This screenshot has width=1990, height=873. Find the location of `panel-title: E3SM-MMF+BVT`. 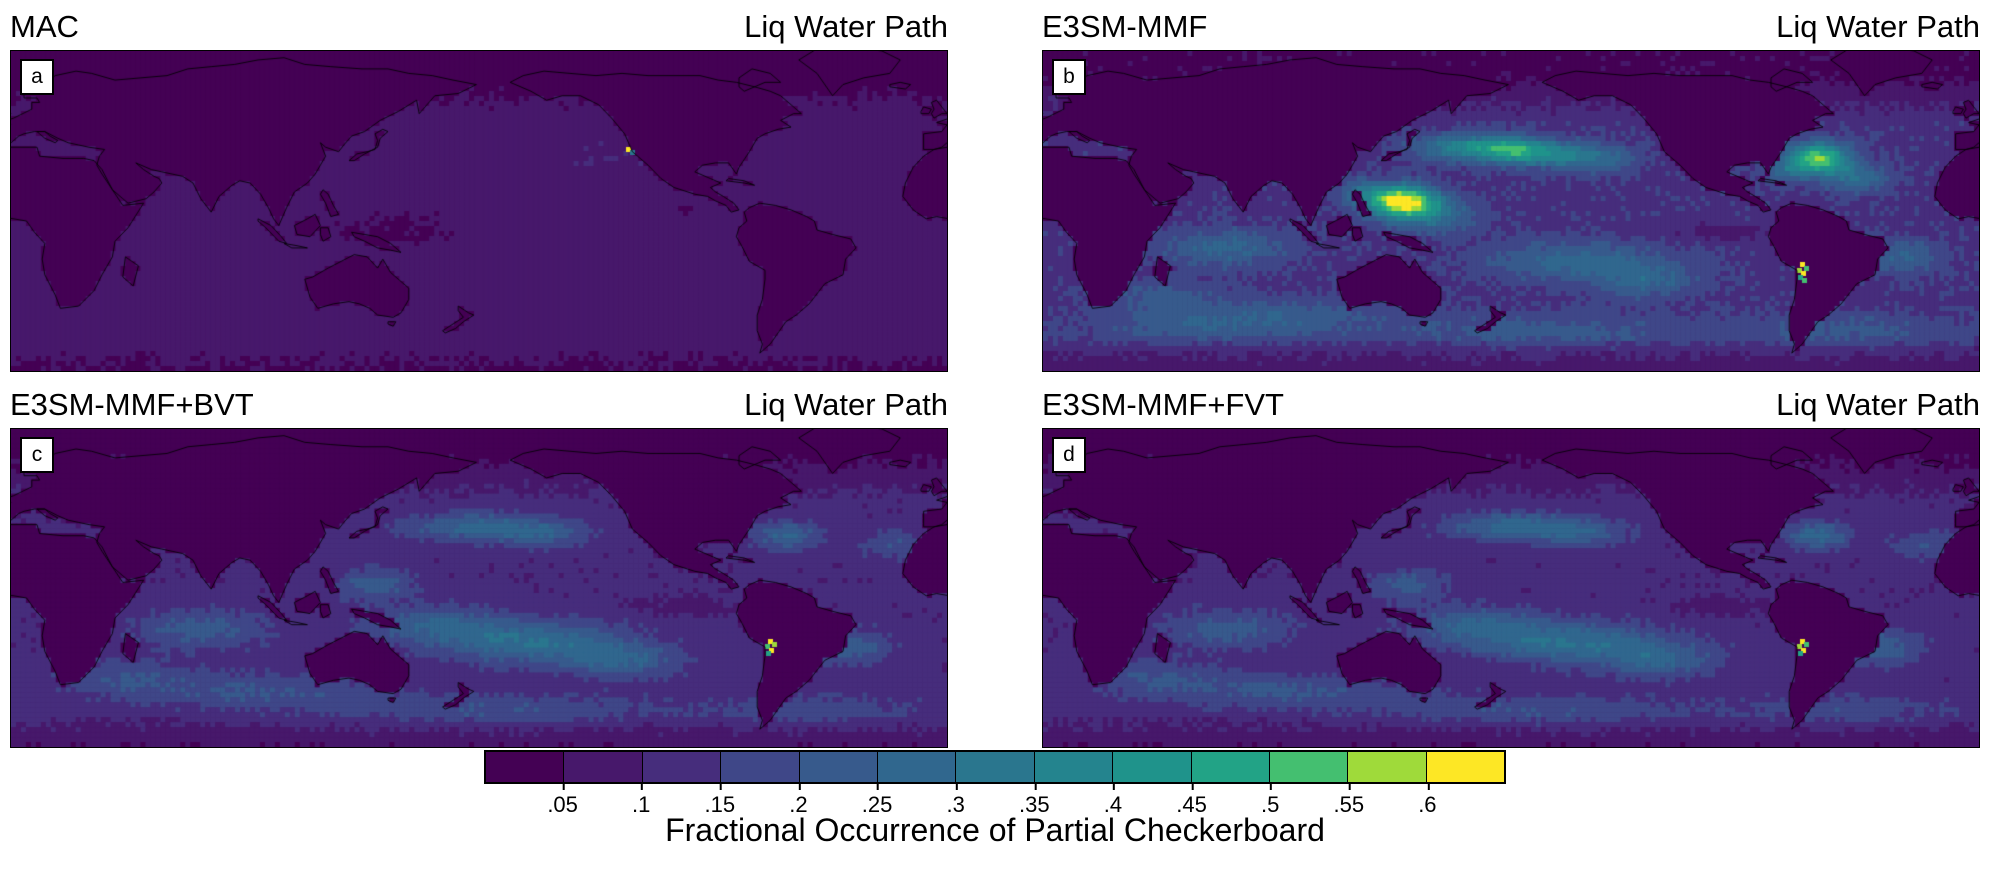

panel-title: E3SM-MMF+BVT is located at coordinates (132, 404).